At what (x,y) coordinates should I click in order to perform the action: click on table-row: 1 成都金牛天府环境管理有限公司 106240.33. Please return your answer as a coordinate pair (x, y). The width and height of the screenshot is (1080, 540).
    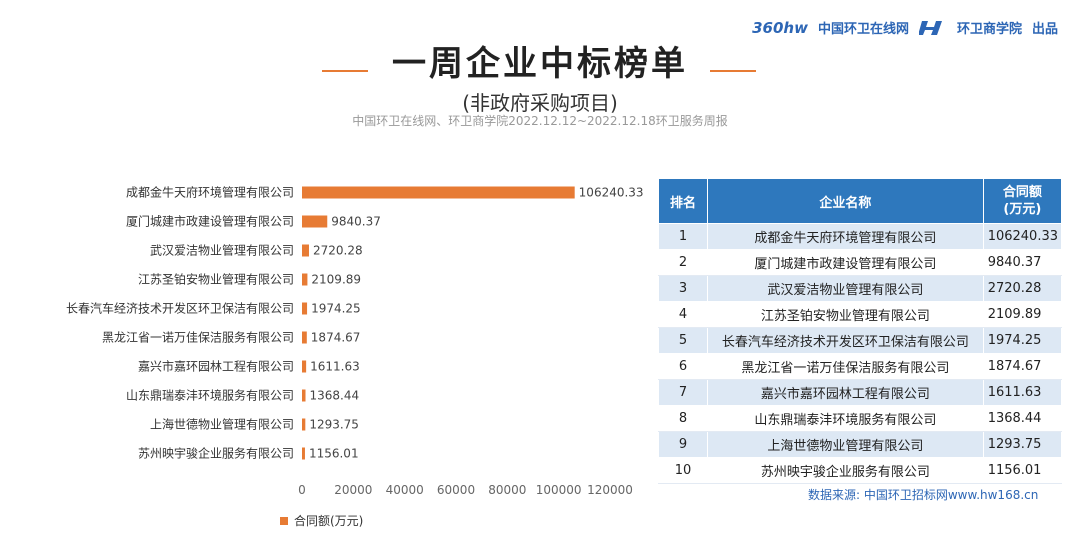
    Looking at the image, I should click on (860, 236).